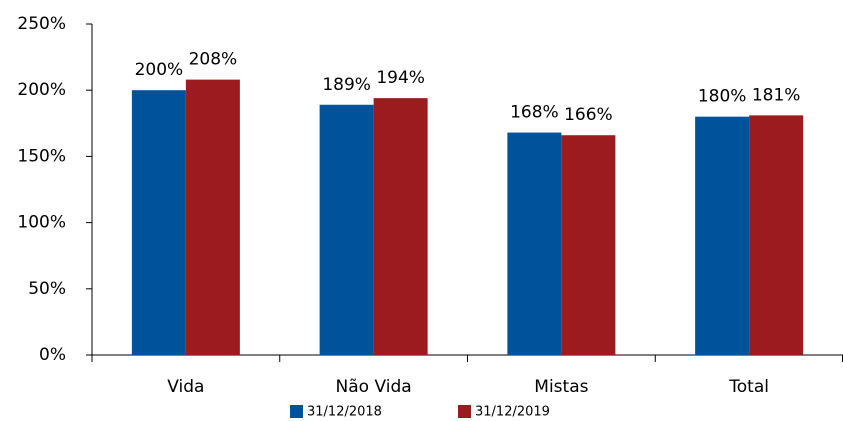 The width and height of the screenshot is (843, 421). What do you see at coordinates (400, 78) in the screenshot?
I see `value-label: 194%` at bounding box center [400, 78].